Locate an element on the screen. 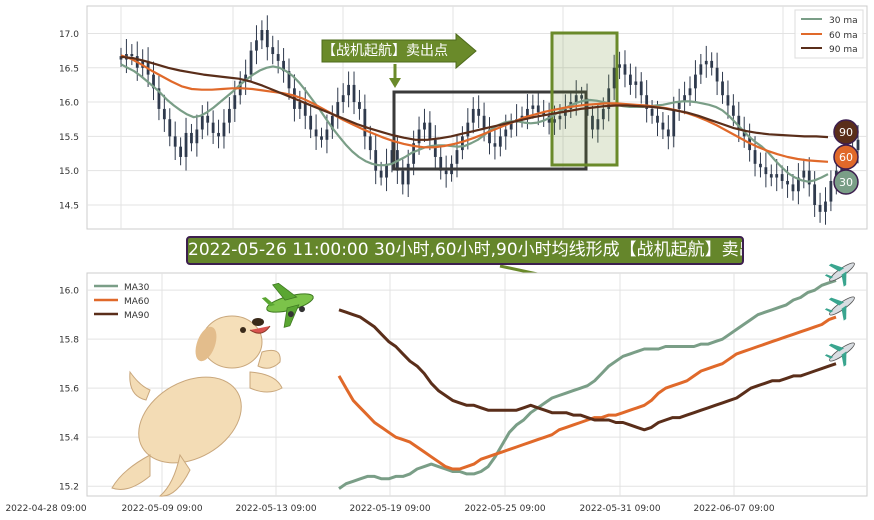 This screenshot has height=520, width=874. badge-30-label: 30 is located at coordinates (846, 182).